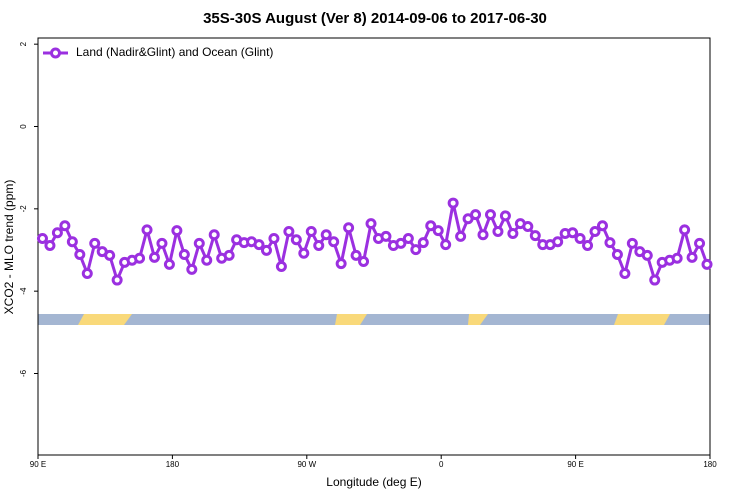 The image size is (750, 500). What do you see at coordinates (374, 319) in the screenshot?
I see `map-strip` at bounding box center [374, 319].